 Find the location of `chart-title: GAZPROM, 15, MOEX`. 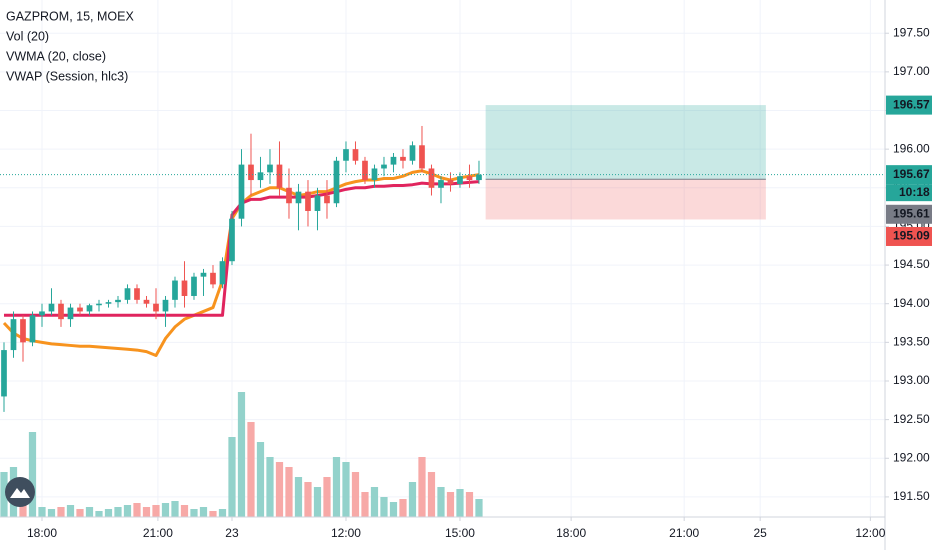

chart-title: GAZPROM, 15, MOEX is located at coordinates (70, 16).